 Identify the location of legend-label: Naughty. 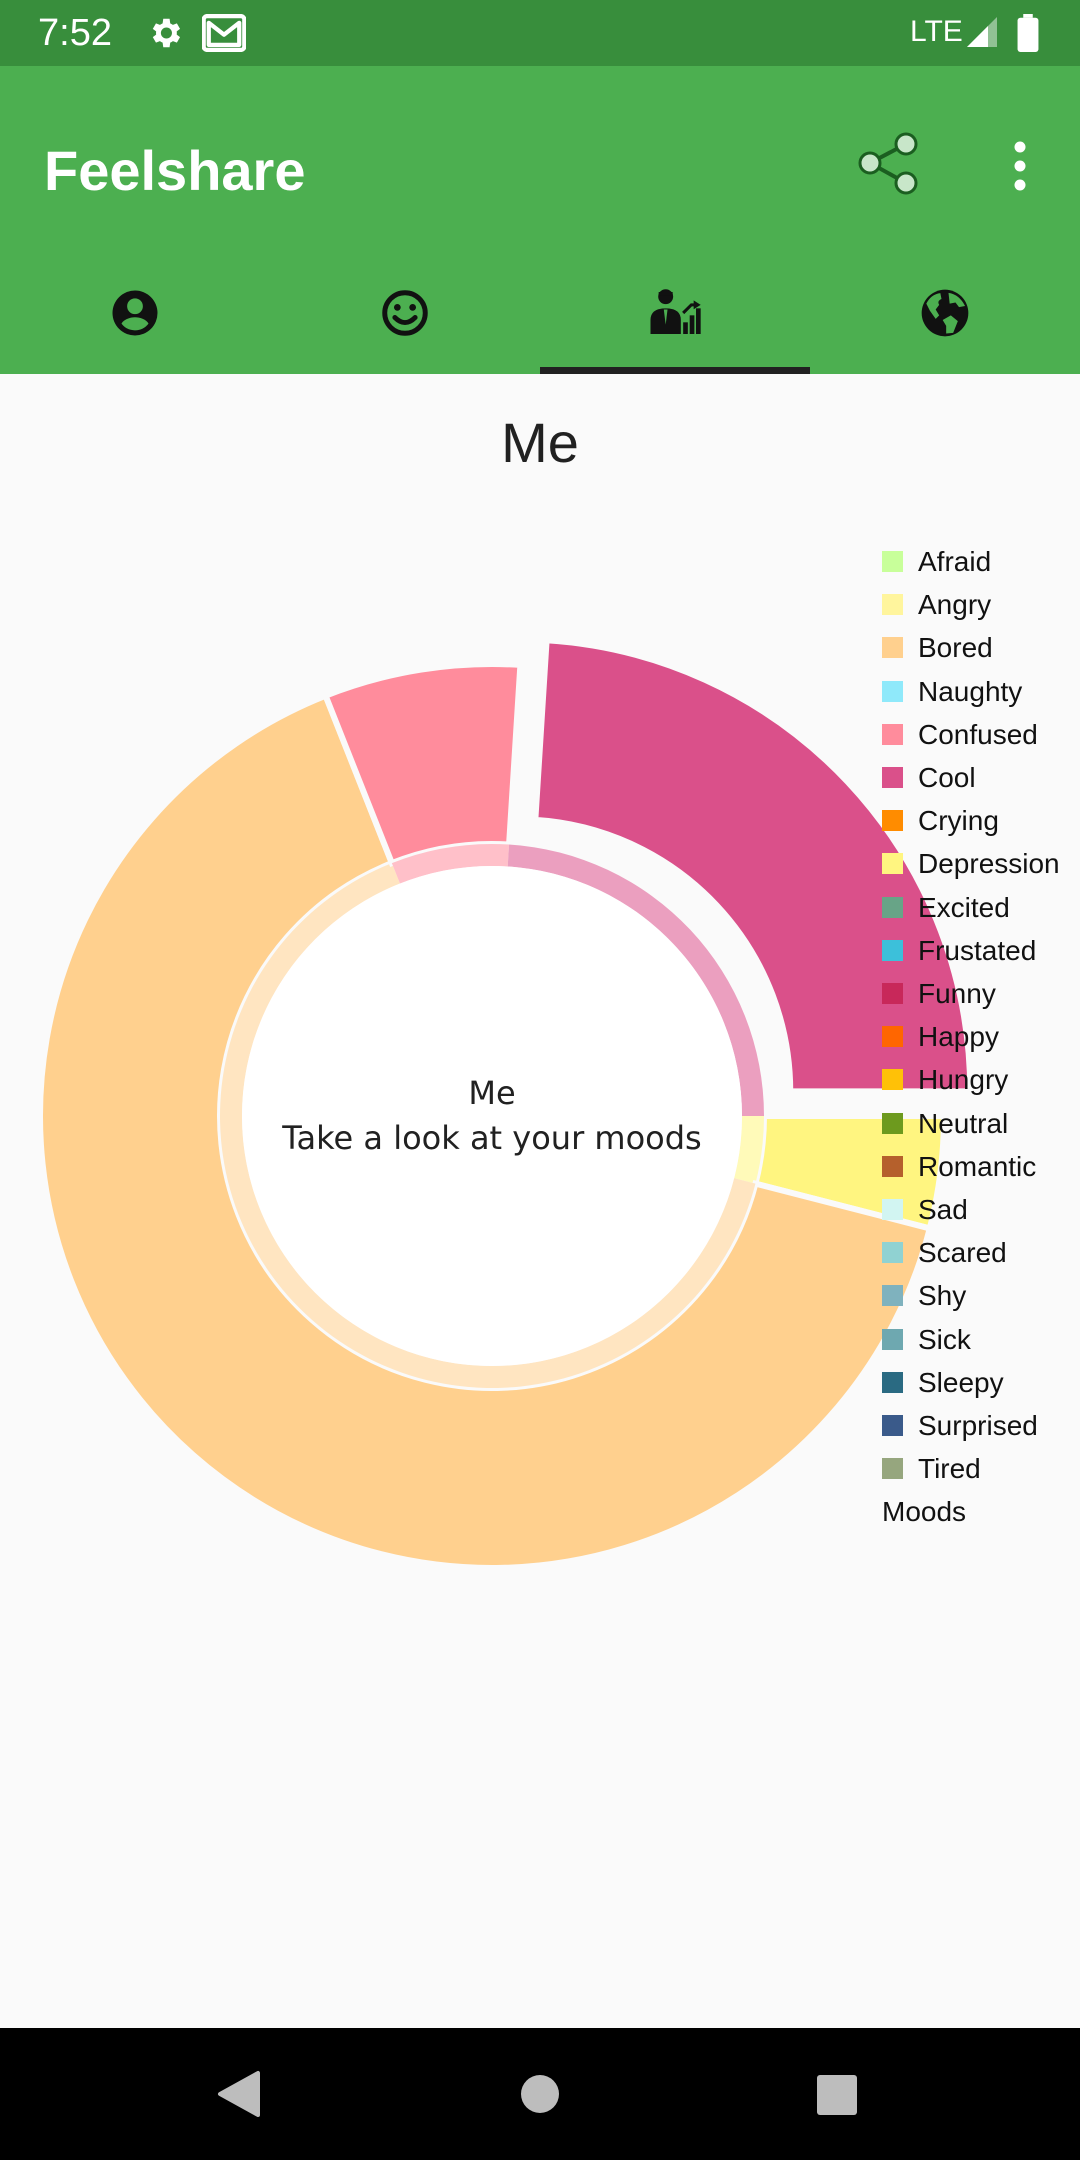
(970, 691).